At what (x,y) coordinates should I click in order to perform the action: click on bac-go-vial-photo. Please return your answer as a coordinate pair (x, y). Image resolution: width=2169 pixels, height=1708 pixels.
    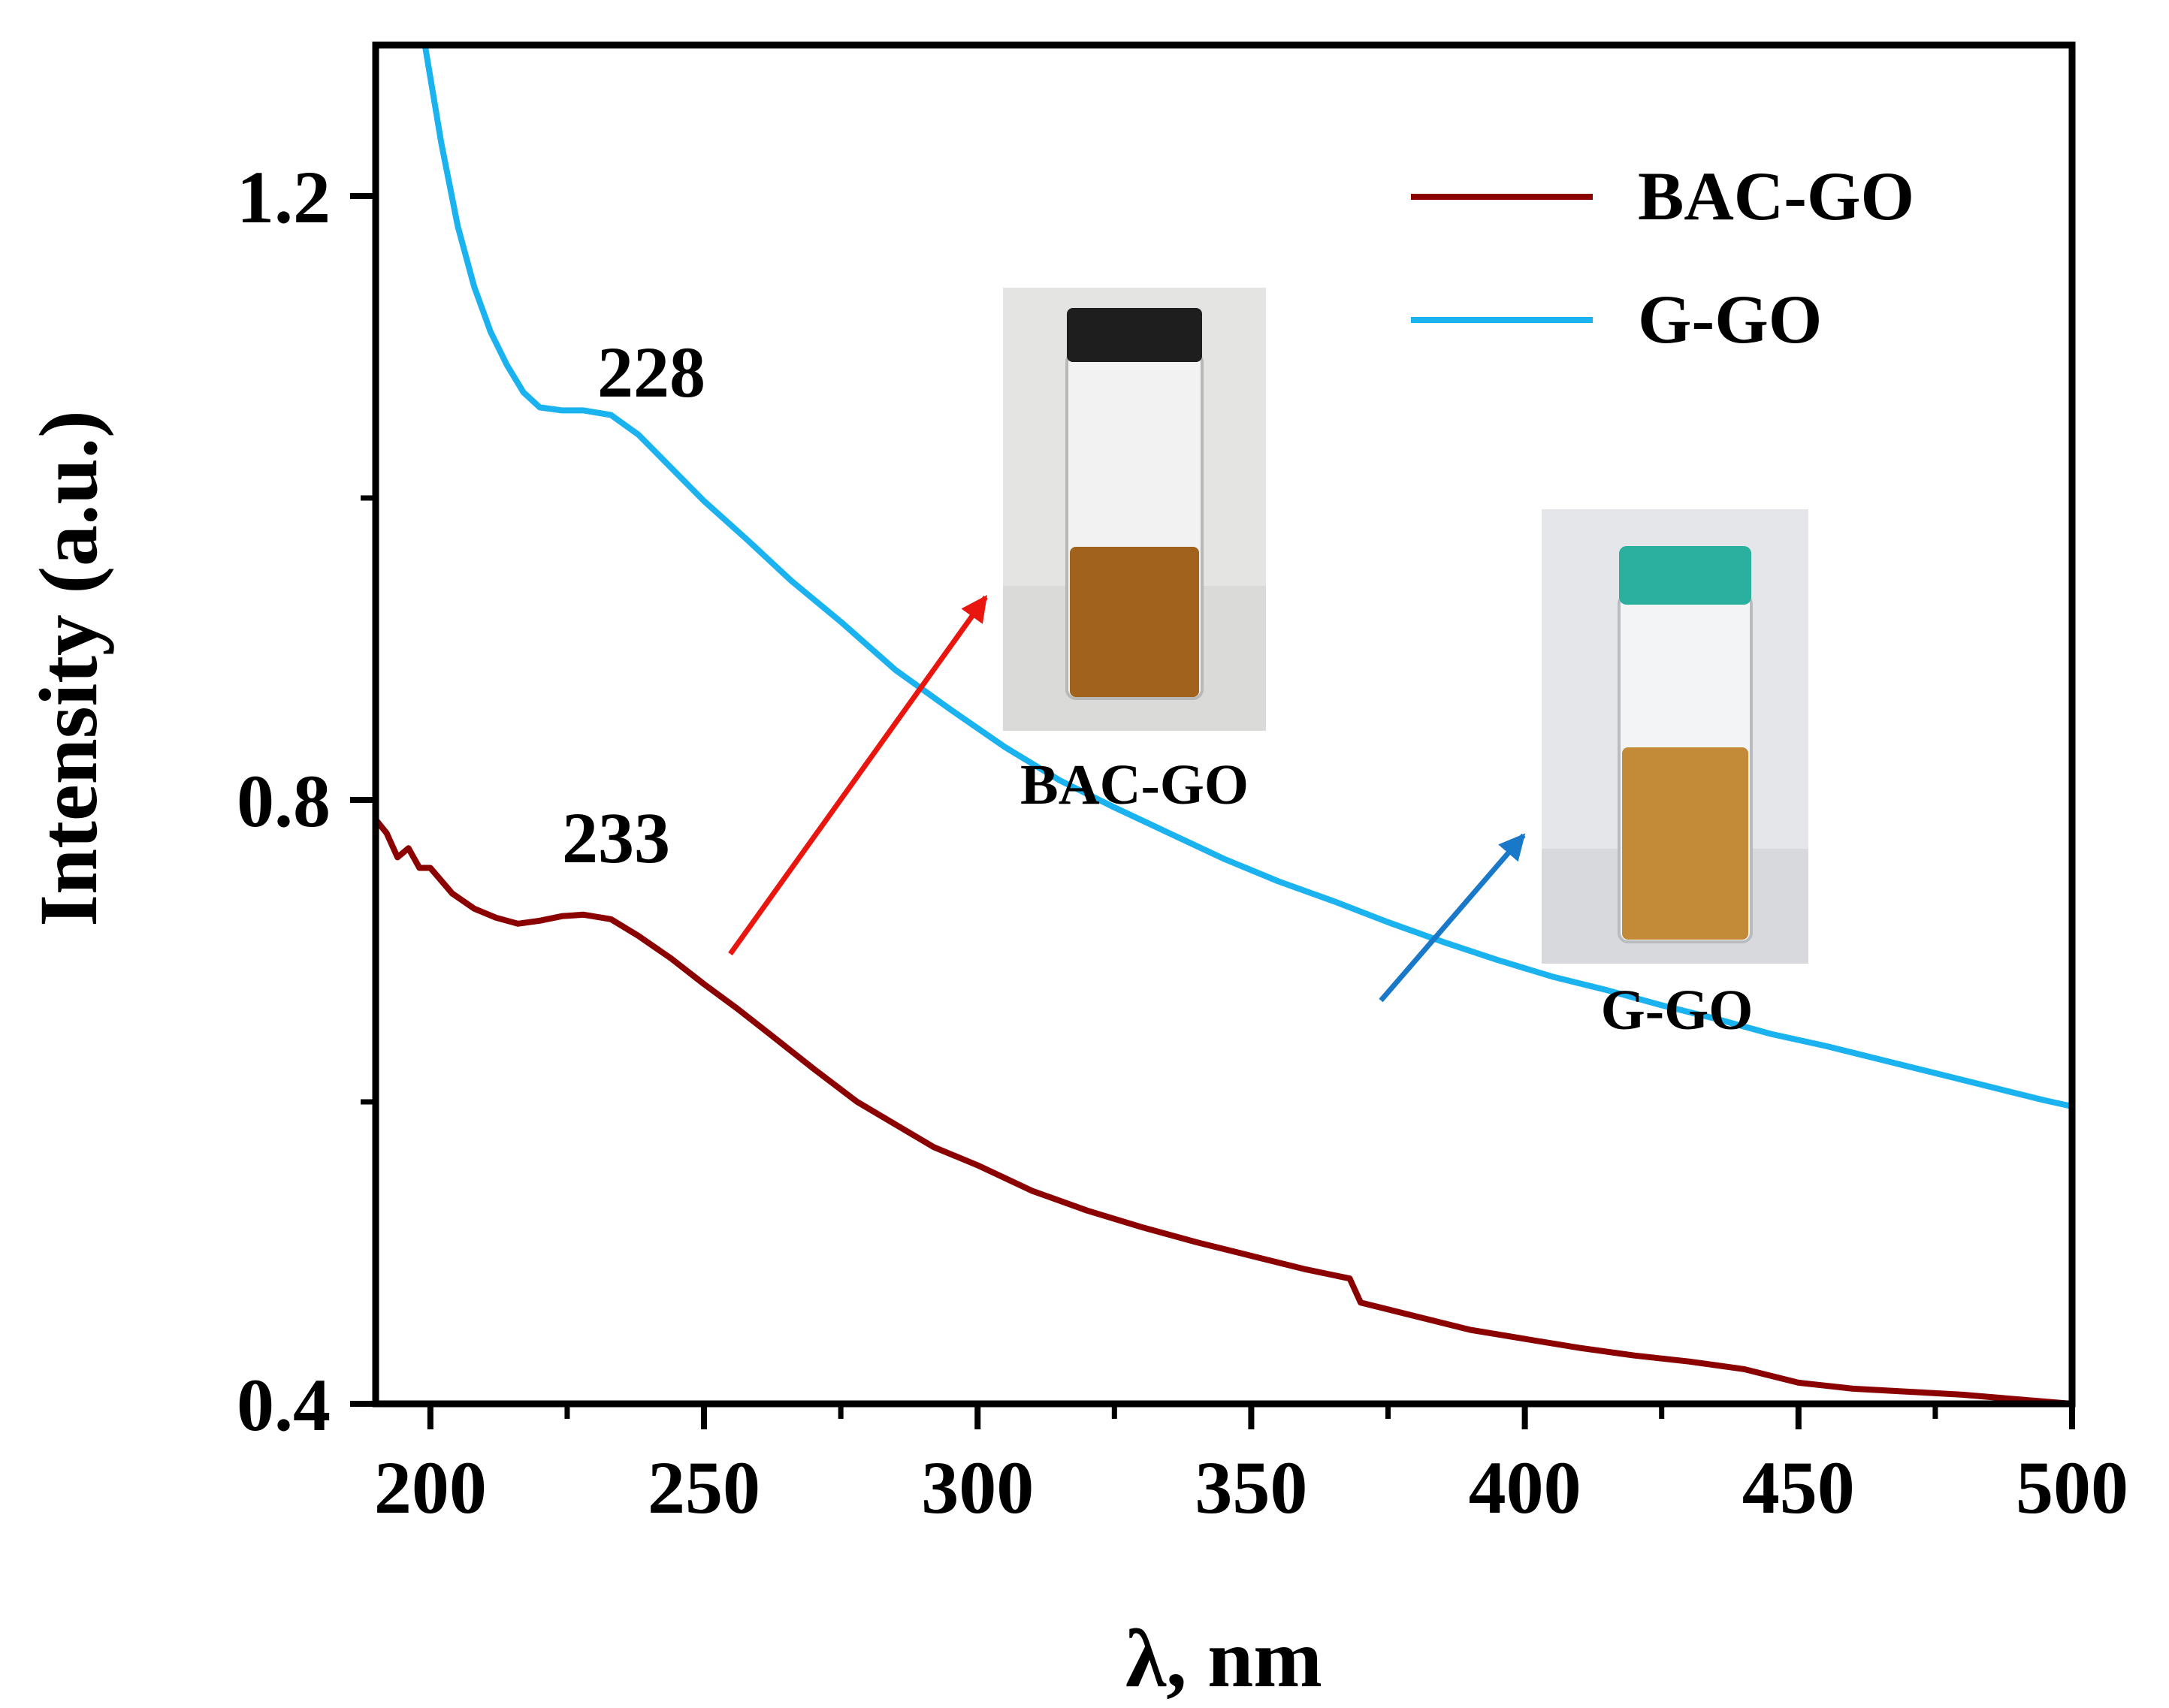
    Looking at the image, I should click on (1134, 509).